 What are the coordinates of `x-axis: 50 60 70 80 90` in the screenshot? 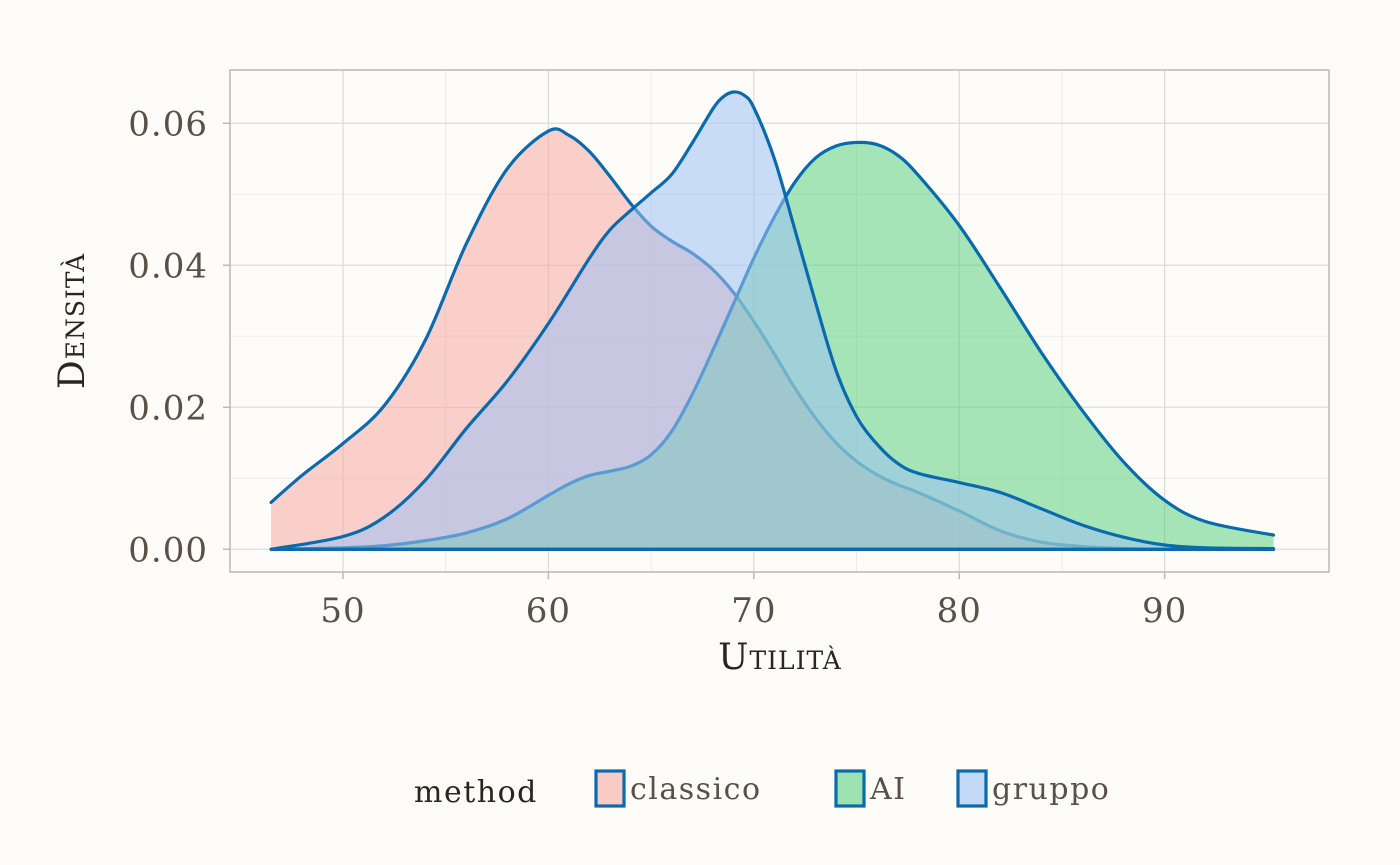 It's located at (753, 601).